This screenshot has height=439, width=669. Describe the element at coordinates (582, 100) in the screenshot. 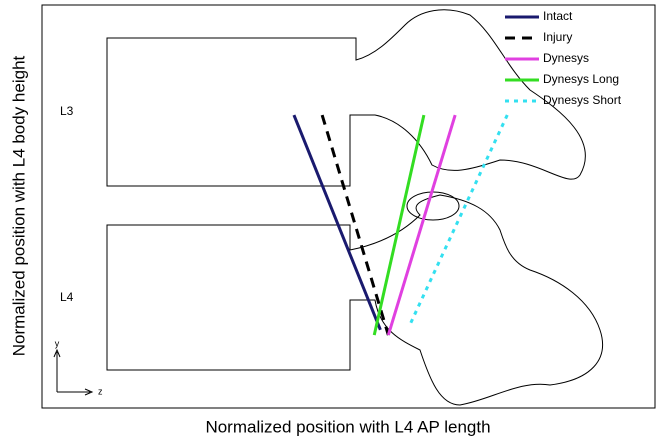

I see `legend-label: Dynesys Short` at that location.